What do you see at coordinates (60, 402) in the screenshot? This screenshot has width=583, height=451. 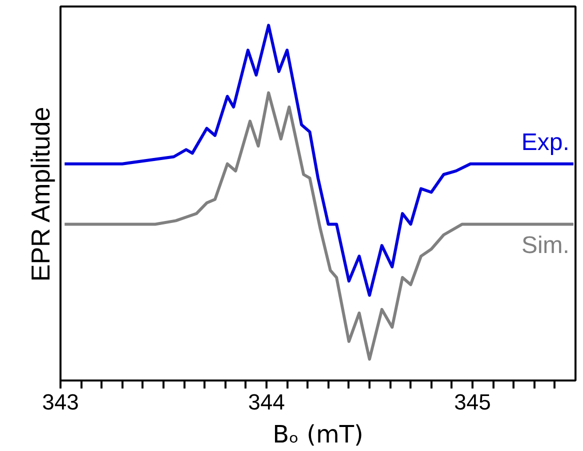 I see `x-tick-label: 343` at bounding box center [60, 402].